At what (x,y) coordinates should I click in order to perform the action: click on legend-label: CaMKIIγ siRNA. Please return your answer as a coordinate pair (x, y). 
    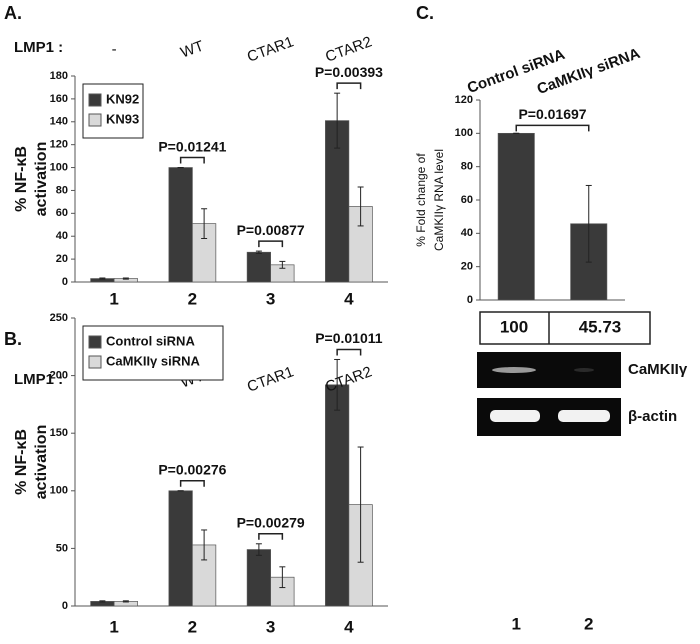
    Looking at the image, I should click on (153, 360).